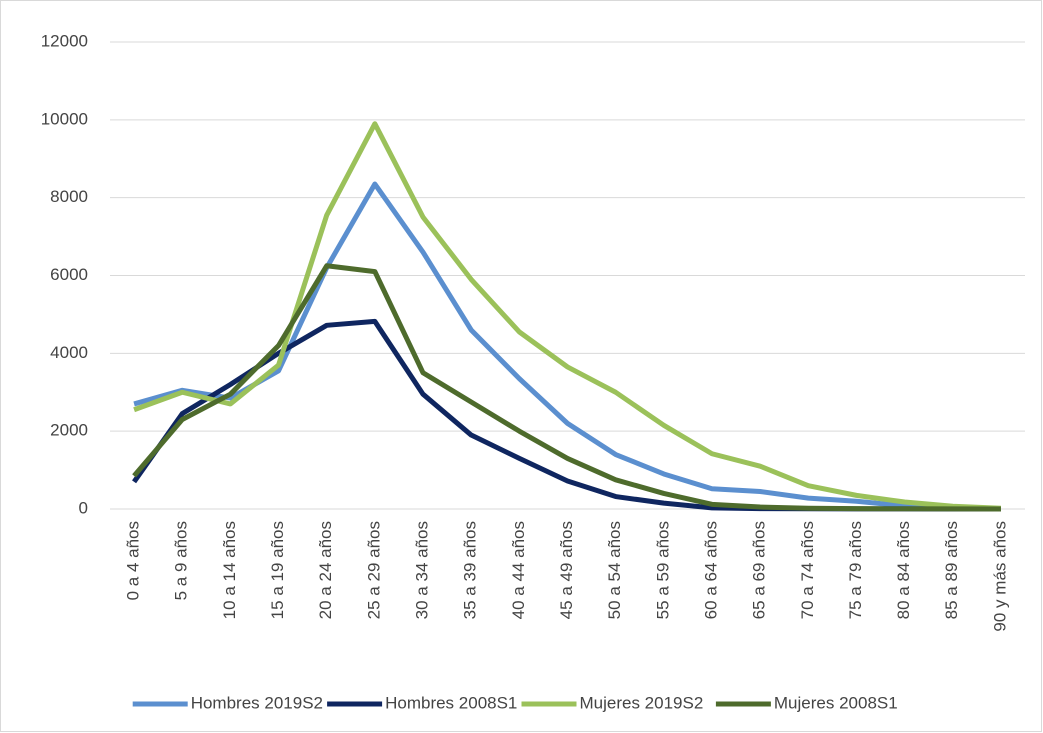  What do you see at coordinates (855, 570) in the screenshot?
I see `x-tick-label: 75 a 79 años` at bounding box center [855, 570].